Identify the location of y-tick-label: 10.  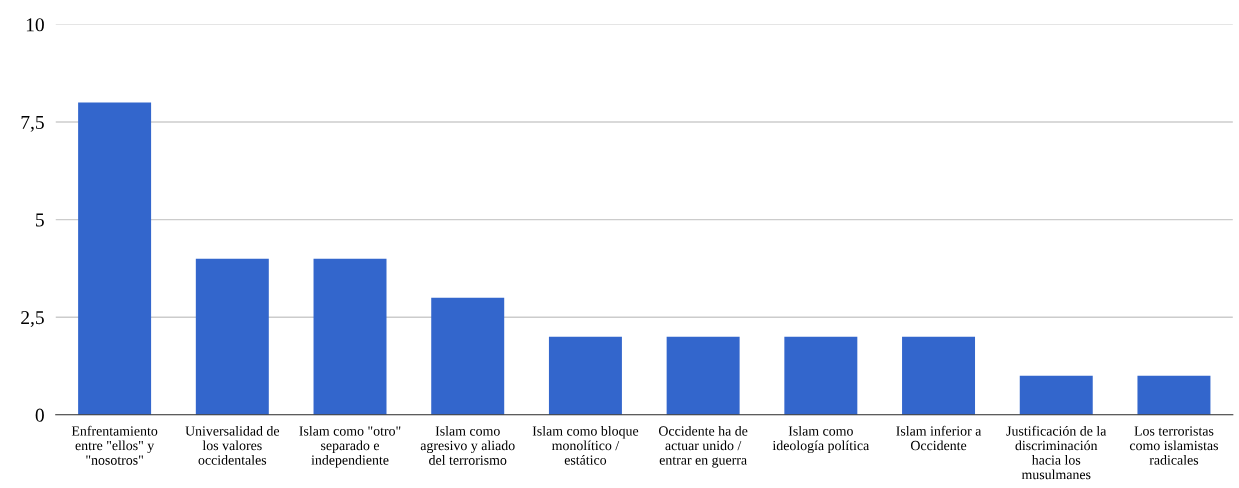
(35, 25).